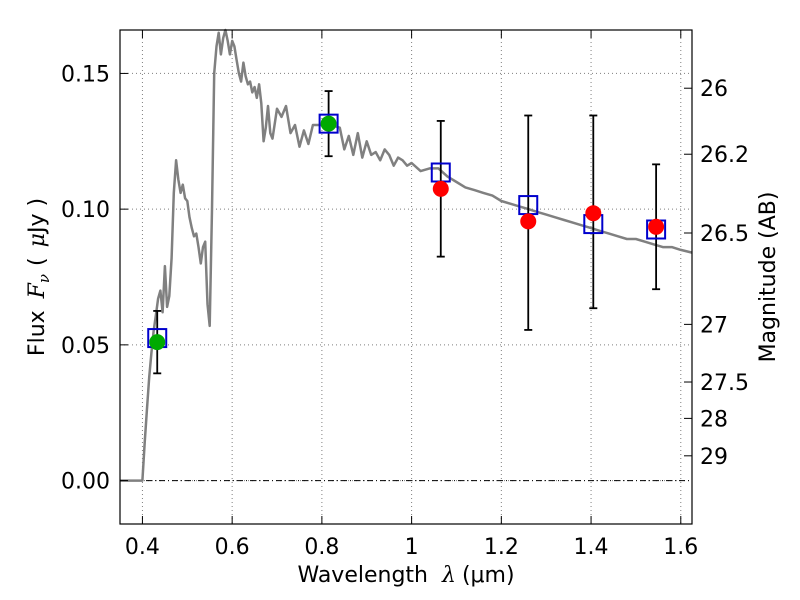 The height and width of the screenshot is (600, 800). I want to click on magnitude-tick-label: 26.5, so click(724, 234).